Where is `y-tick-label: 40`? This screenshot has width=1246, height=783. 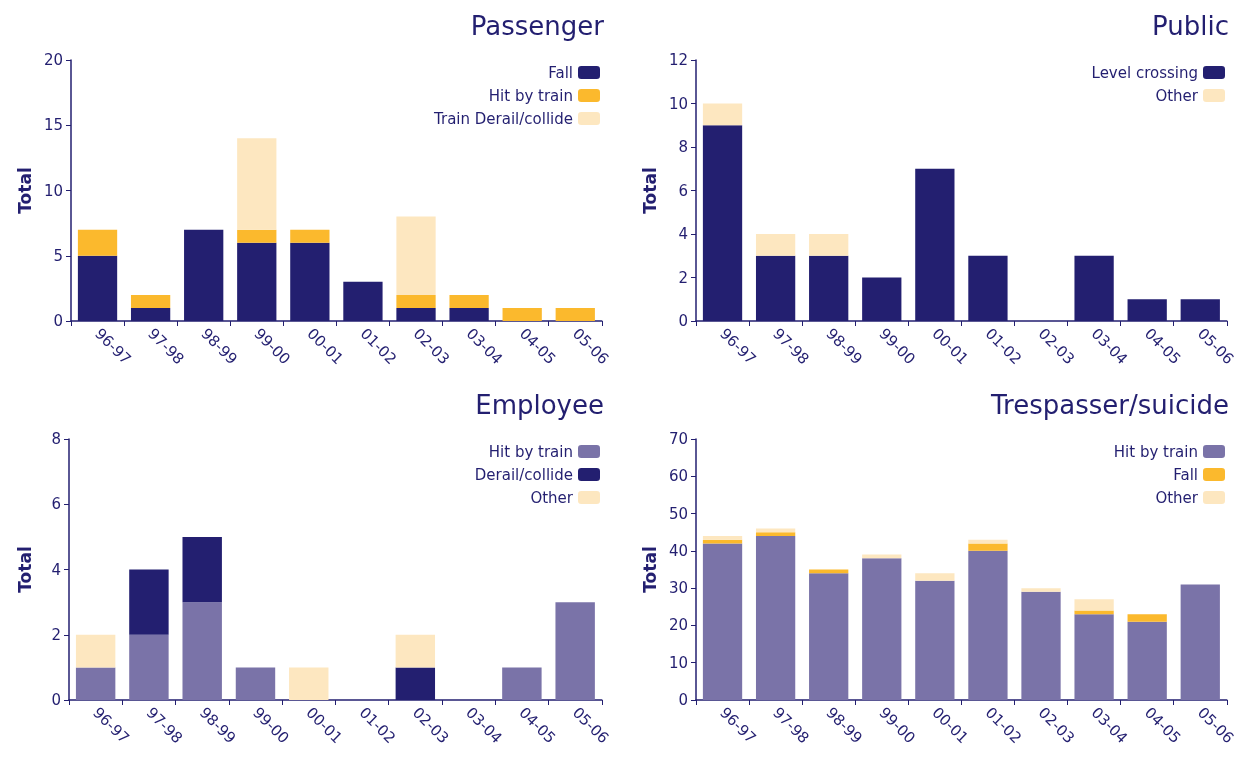
y-tick-label: 40 is located at coordinates (678, 550).